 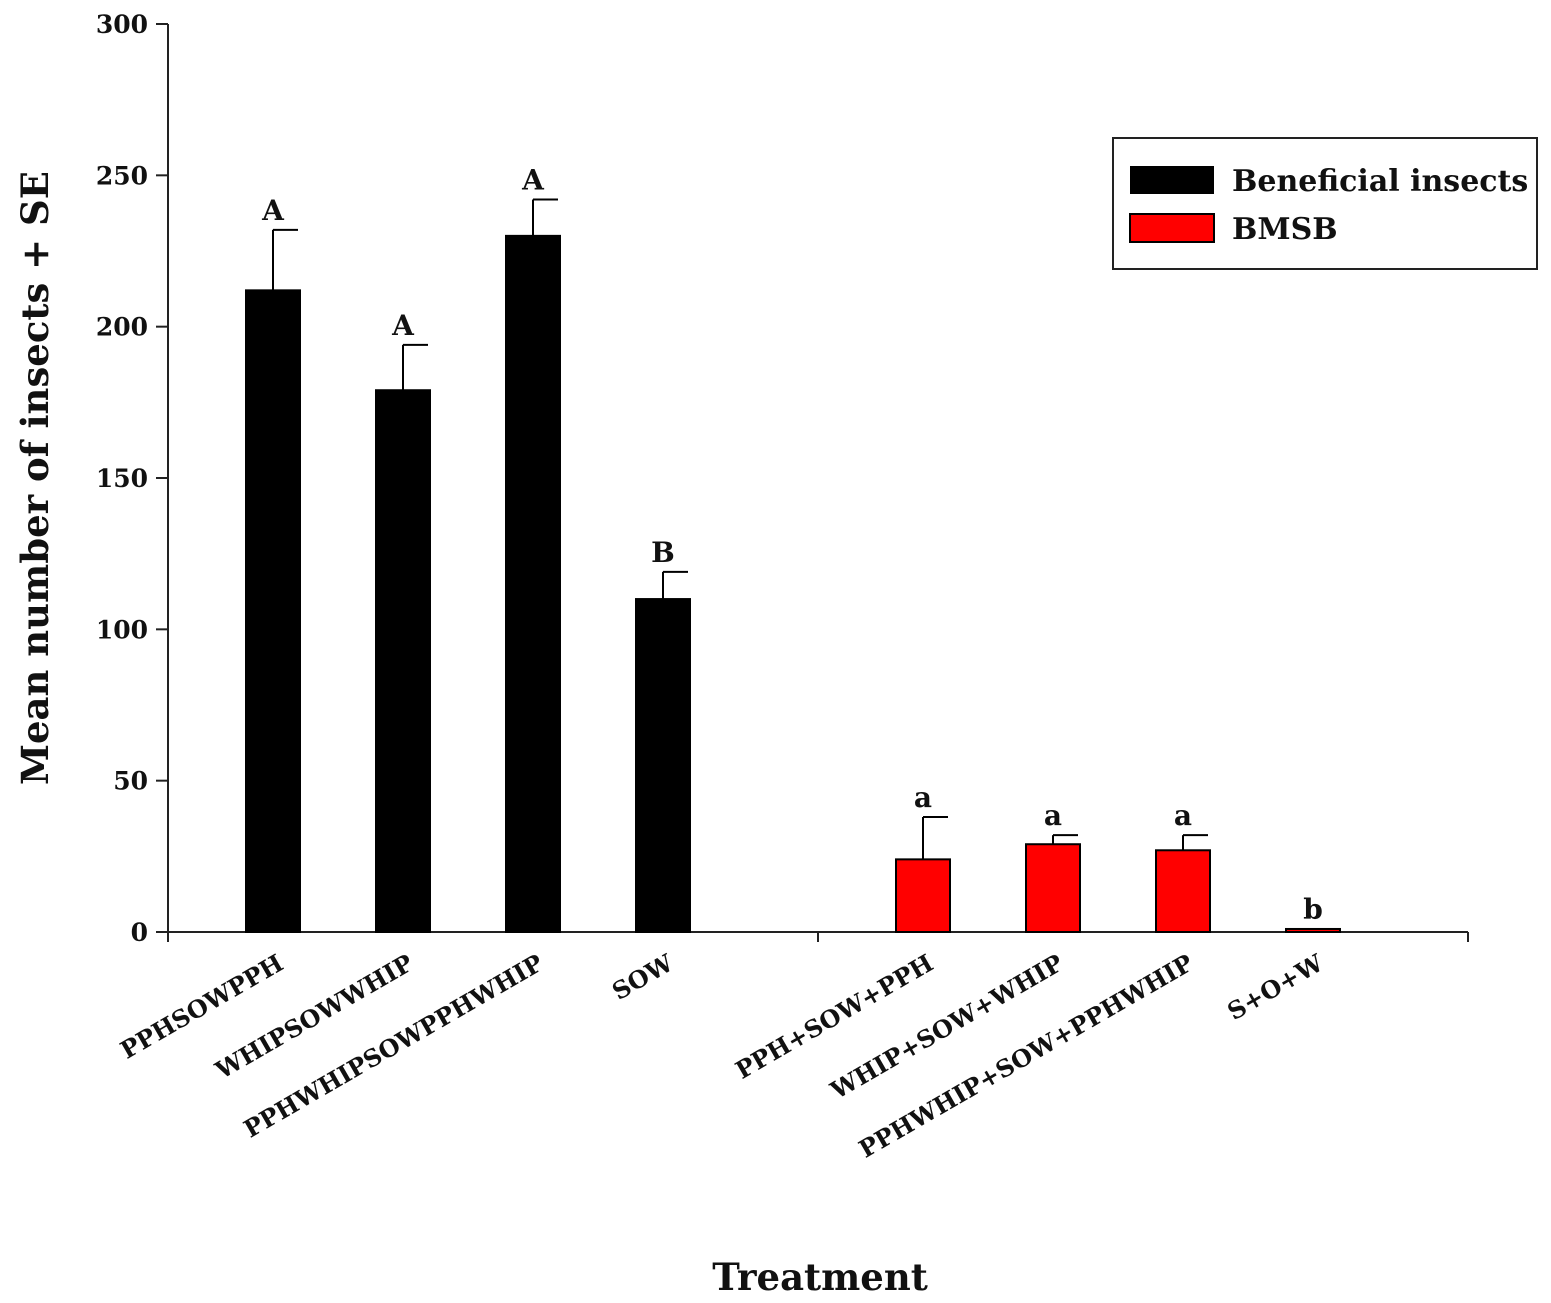 I want to click on x-tick-label: WHIP+SOW+WHIP, so click(x=946, y=1026).